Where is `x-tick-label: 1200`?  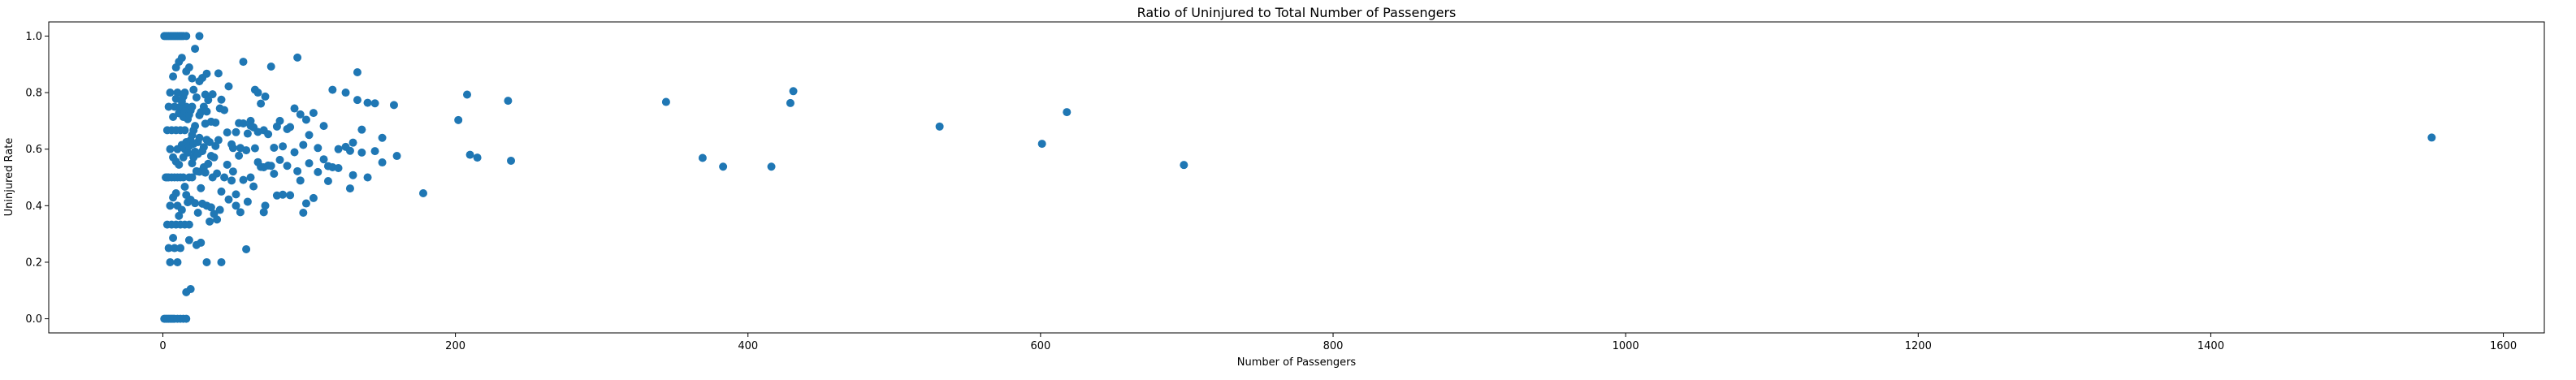
x-tick-label: 1200 is located at coordinates (1919, 346).